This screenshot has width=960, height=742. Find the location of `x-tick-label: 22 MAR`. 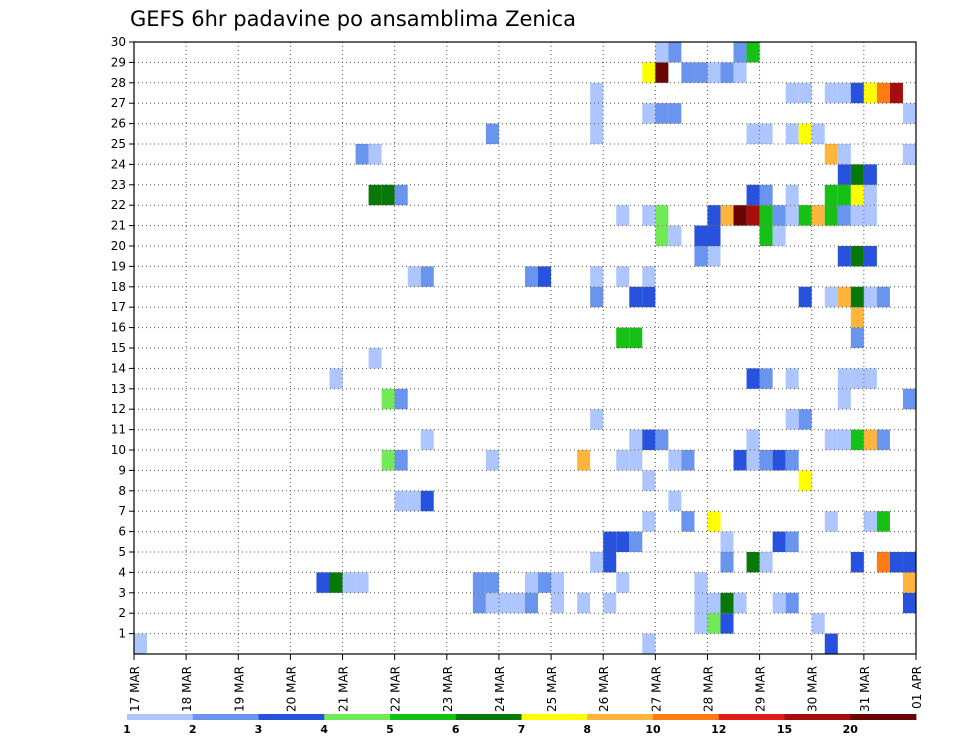

x-tick-label: 22 MAR is located at coordinates (396, 689).